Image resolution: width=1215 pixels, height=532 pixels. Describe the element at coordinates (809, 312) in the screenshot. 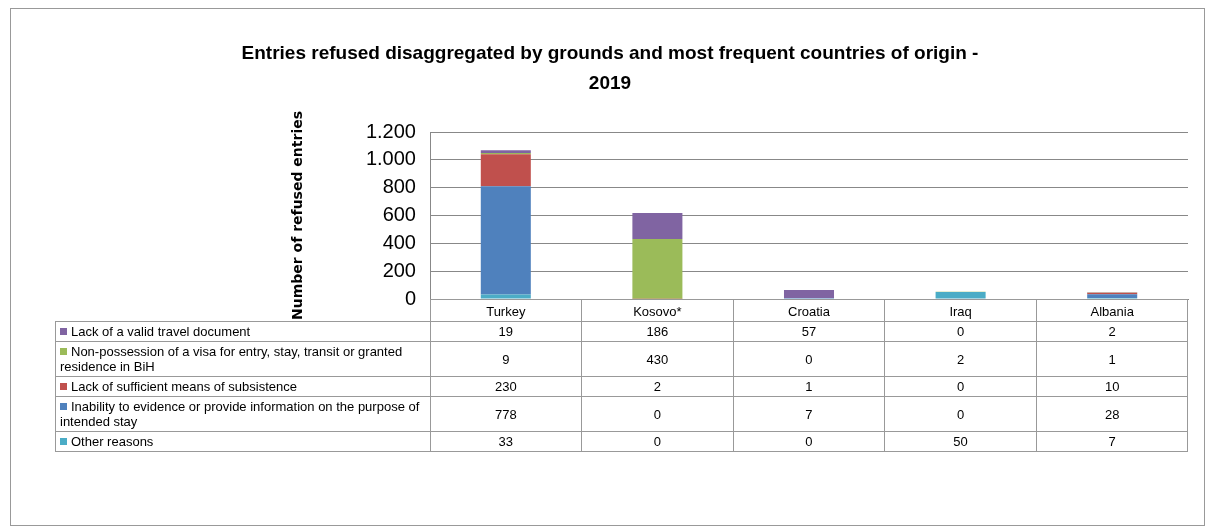

I see `x-tick-label: Croatia` at that location.